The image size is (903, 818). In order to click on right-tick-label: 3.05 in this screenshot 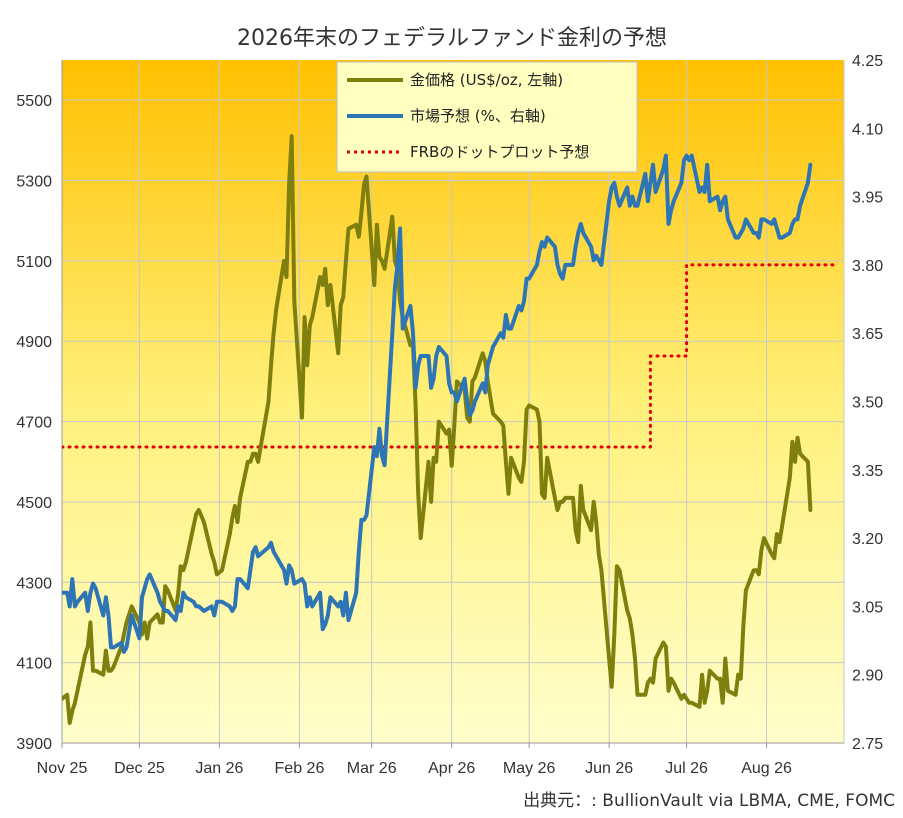, I will do `click(867, 607)`.